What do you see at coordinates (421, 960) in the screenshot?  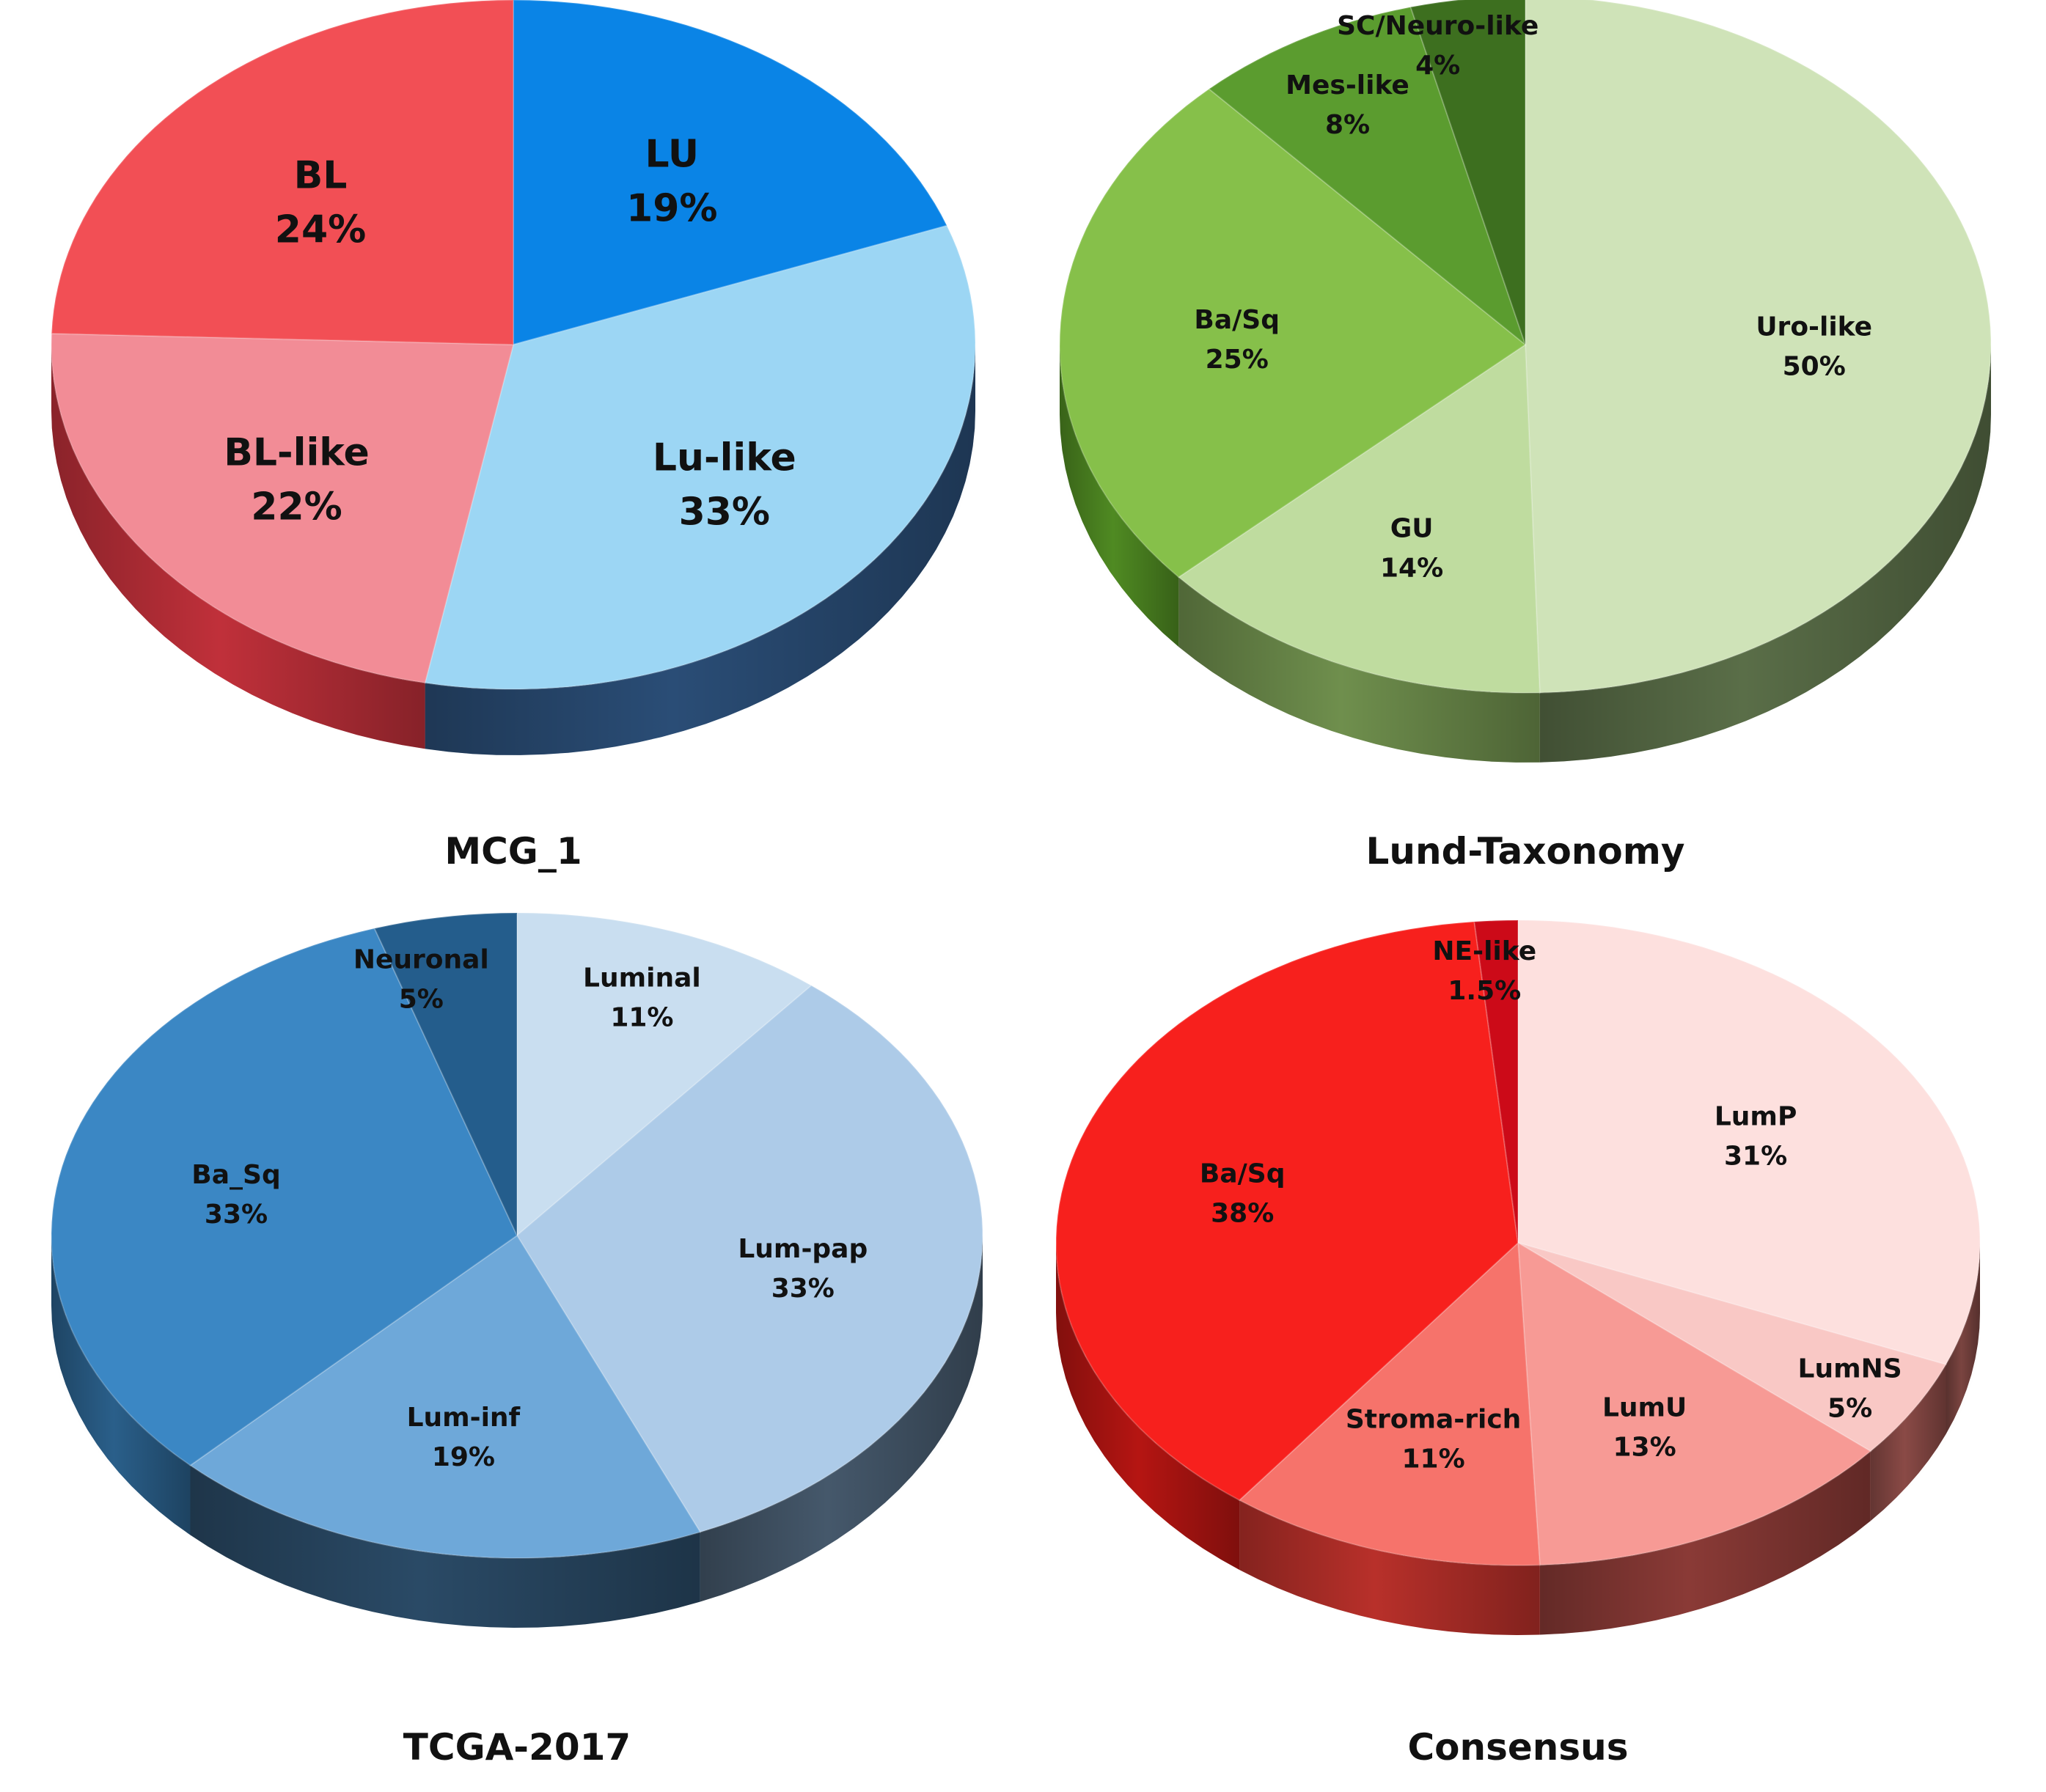 I see `slice-label-neuronal: Neuronal` at bounding box center [421, 960].